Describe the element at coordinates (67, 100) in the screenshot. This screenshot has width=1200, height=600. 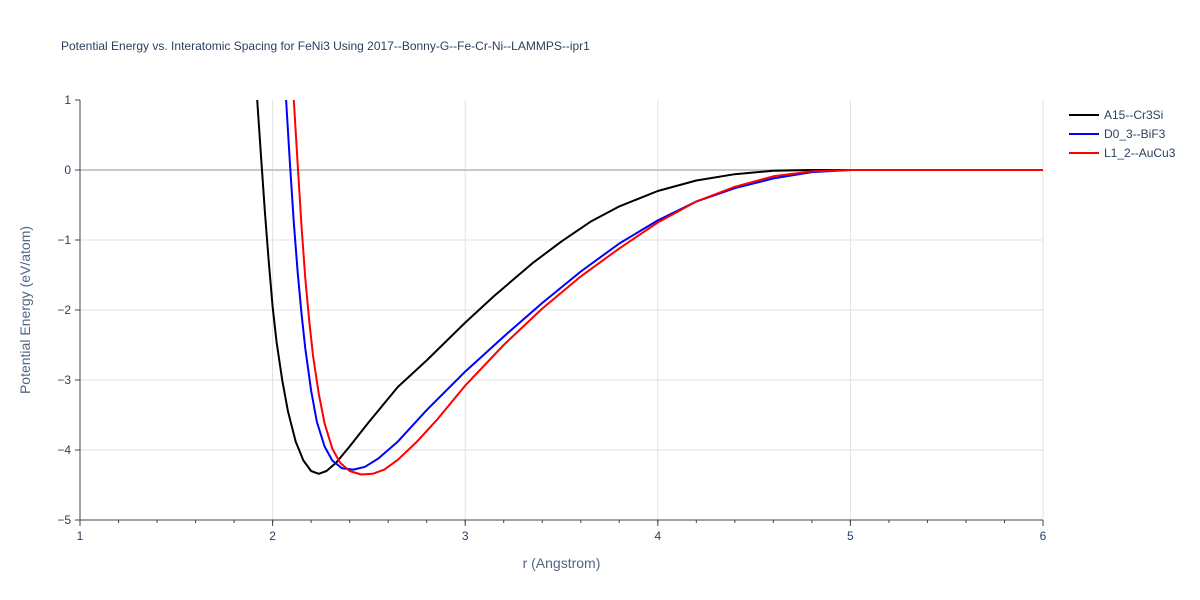
I see `y-tick-label: 1` at that location.